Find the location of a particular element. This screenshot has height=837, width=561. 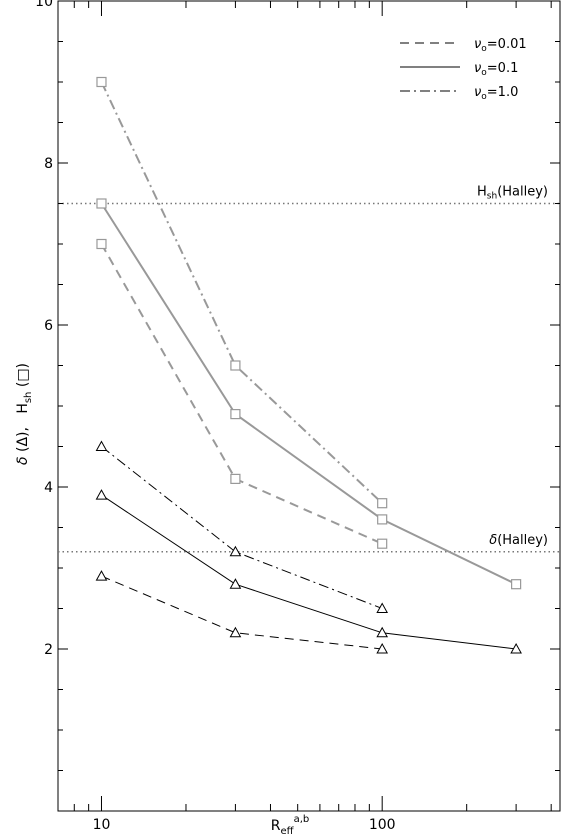

x-axis-label: Reffa,b is located at coordinates (290, 825).